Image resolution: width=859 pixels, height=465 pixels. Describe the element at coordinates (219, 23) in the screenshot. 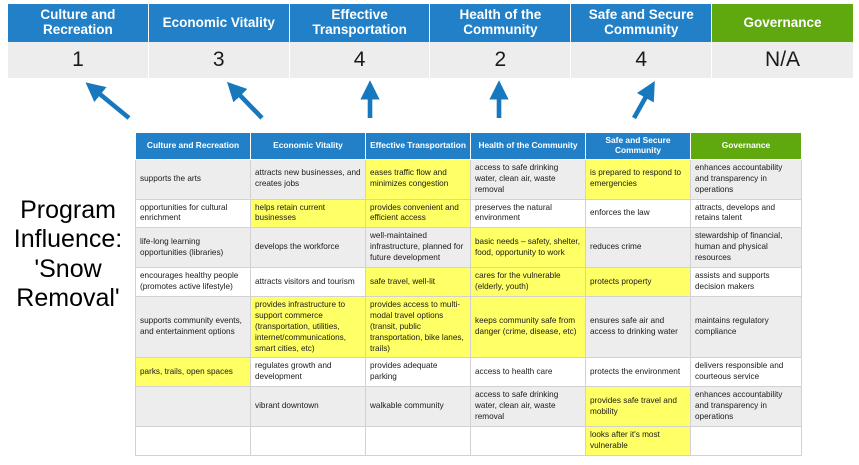

I see `scorecard-header-label: Economic Vitality` at that location.